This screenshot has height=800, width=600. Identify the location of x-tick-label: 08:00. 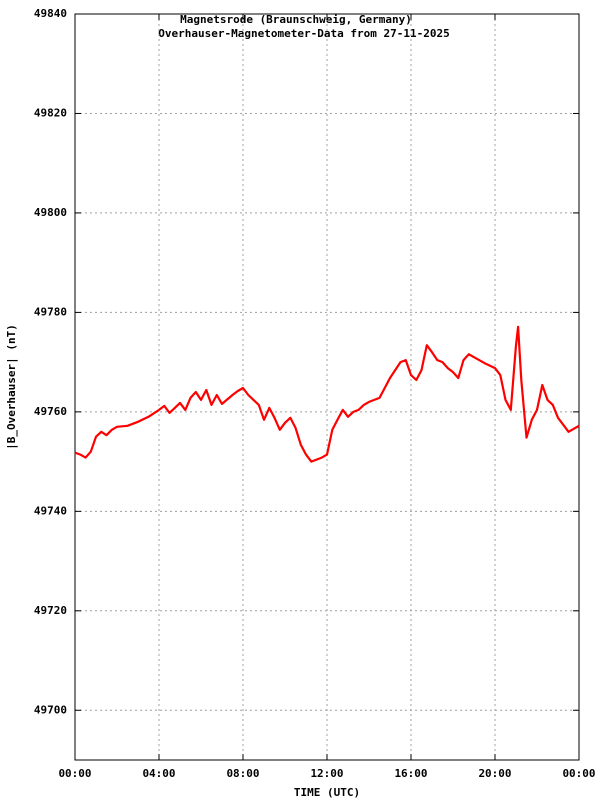
(242, 773).